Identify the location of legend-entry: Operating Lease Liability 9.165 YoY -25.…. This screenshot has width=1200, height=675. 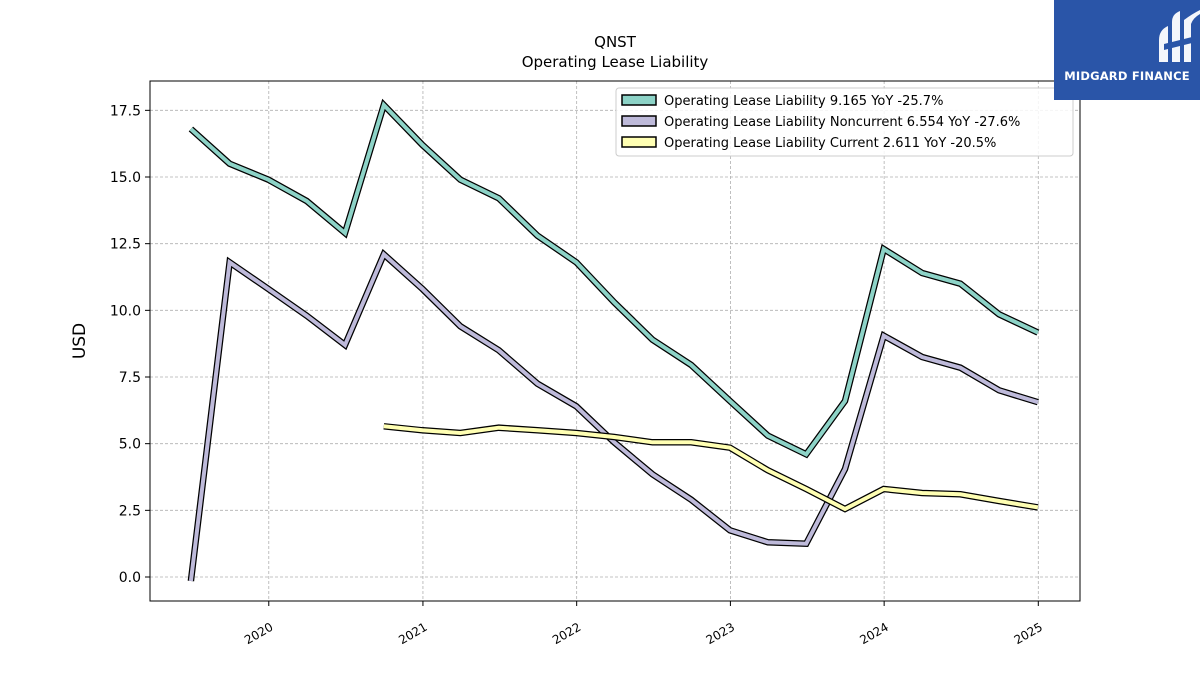
(803, 101).